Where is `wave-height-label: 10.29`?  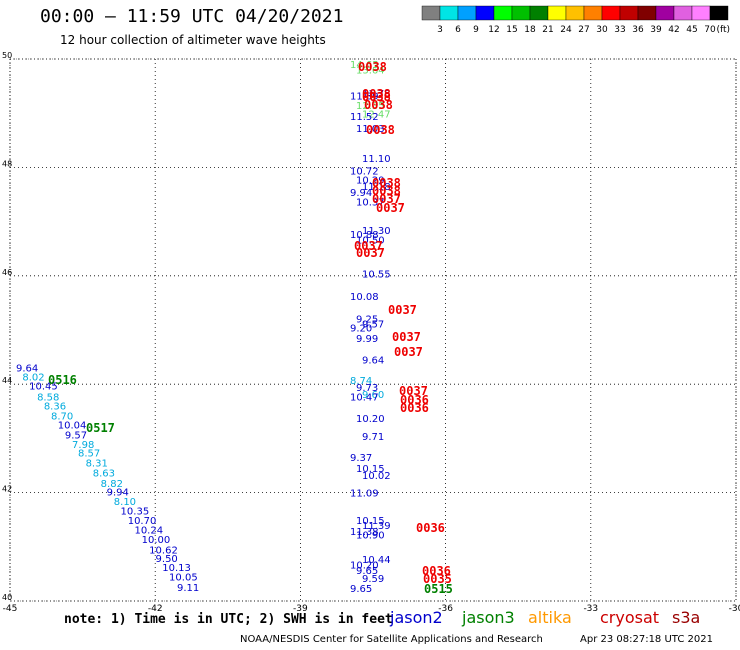 wave-height-label: 10.29 is located at coordinates (370, 181).